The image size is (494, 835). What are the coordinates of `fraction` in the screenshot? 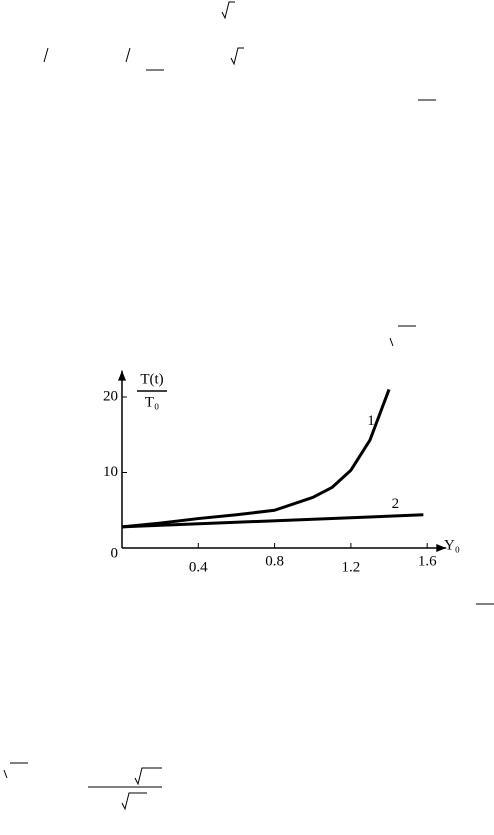 It's located at (125, 789).